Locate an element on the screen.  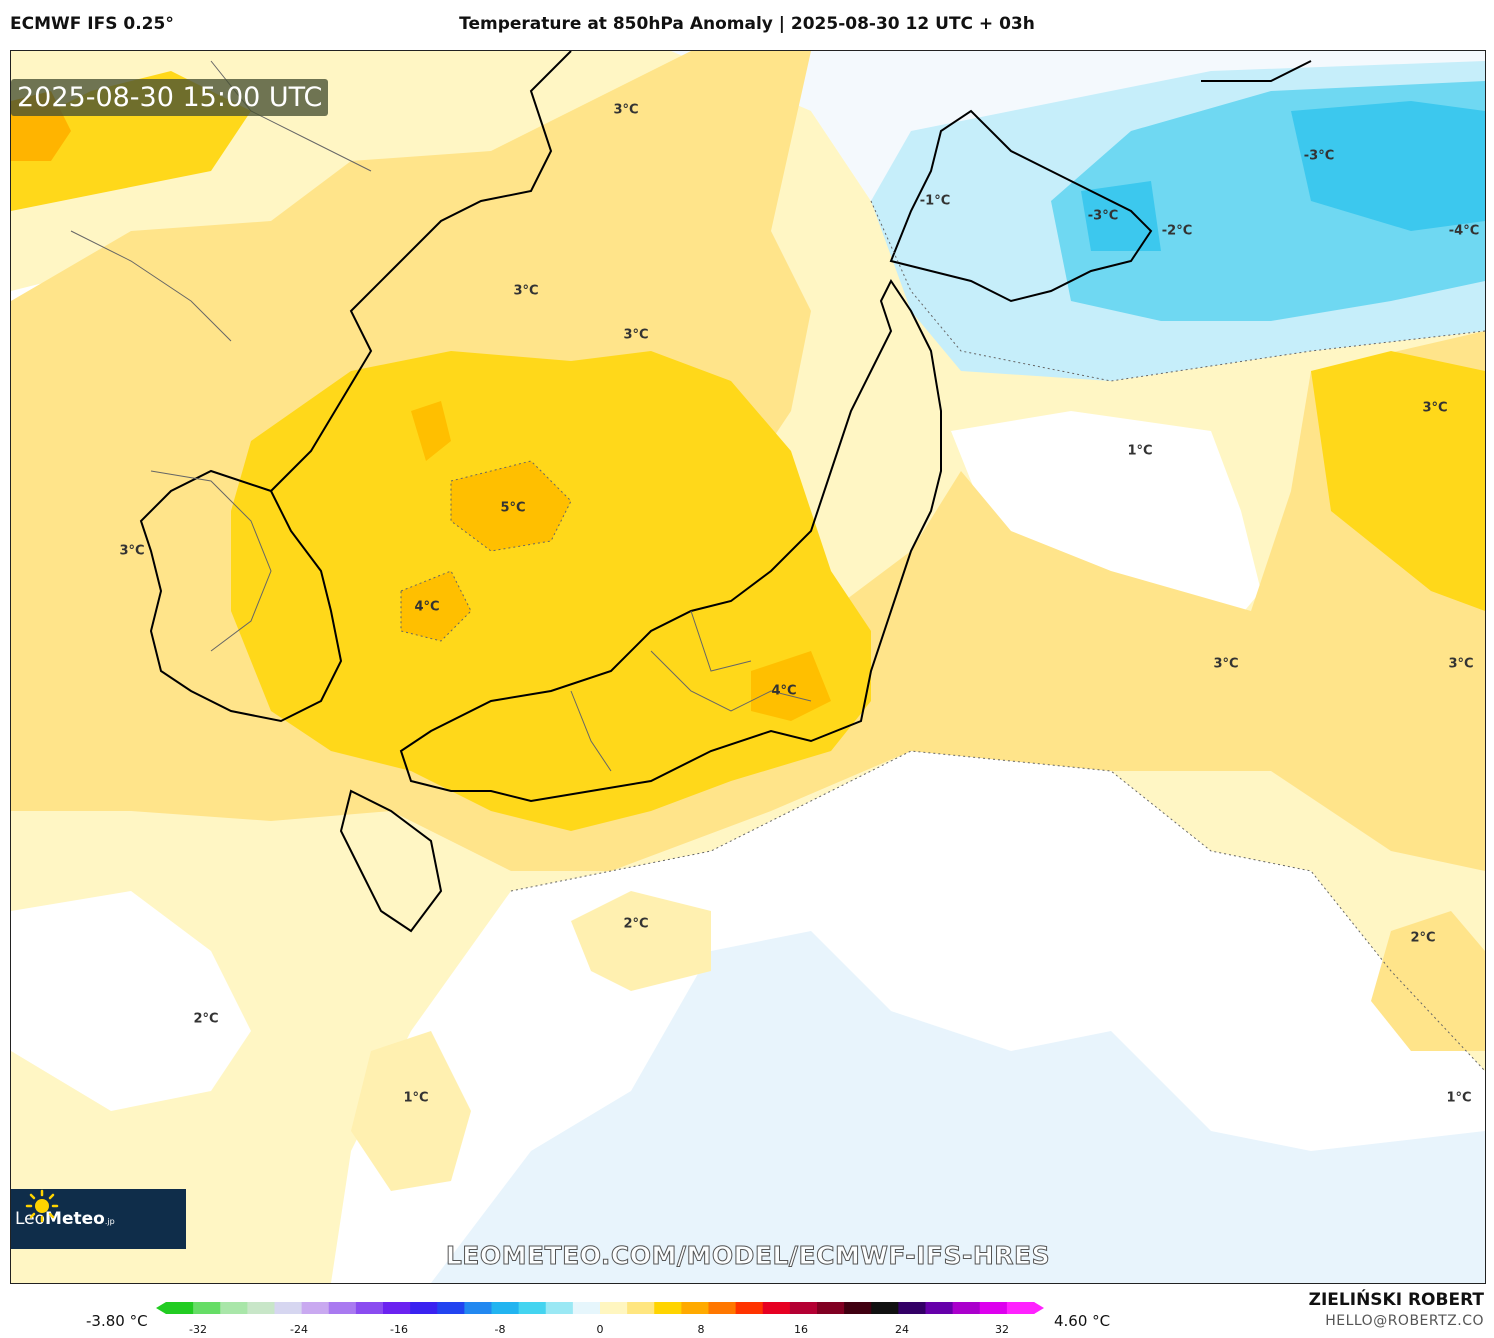
colorbar-min-arrow is located at coordinates (161, 1308).